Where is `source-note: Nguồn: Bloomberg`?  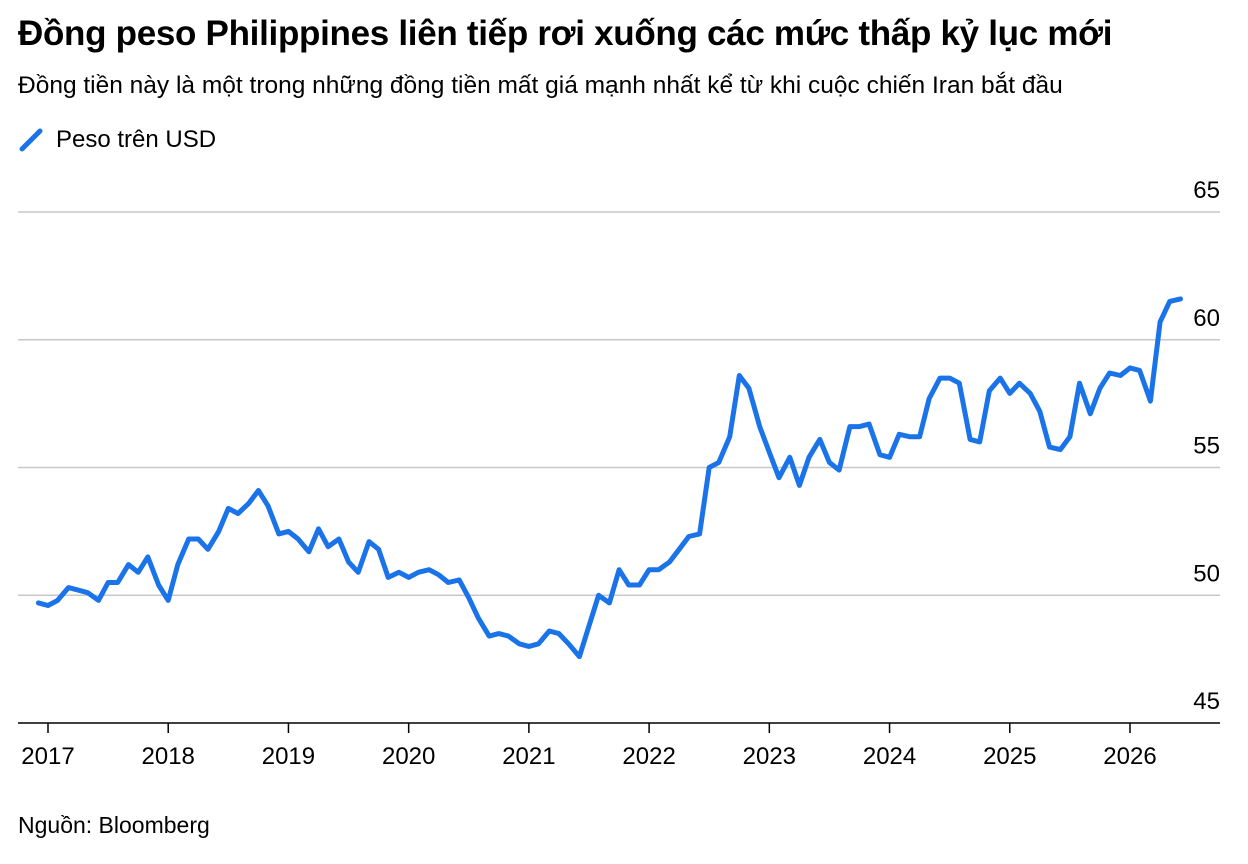
source-note: Nguồn: Bloomberg is located at coordinates (114, 825).